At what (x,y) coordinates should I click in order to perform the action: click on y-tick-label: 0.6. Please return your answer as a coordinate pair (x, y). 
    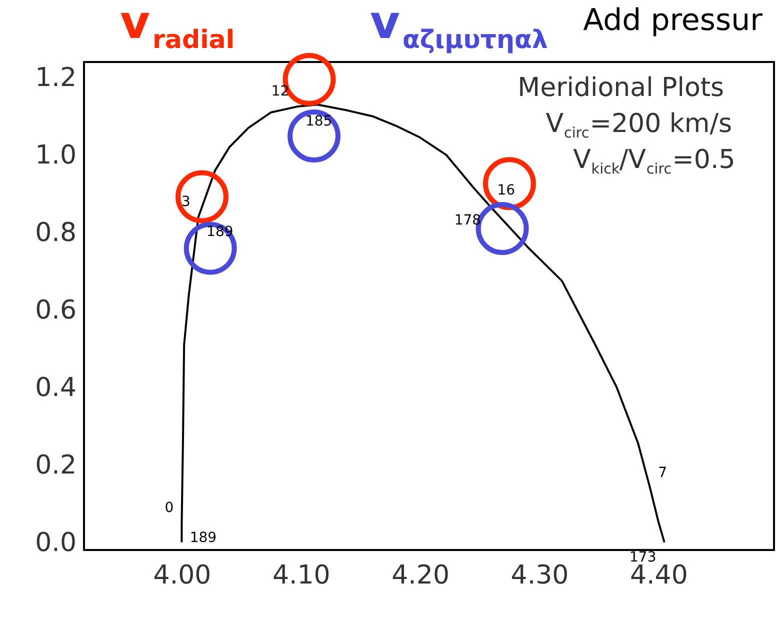
    Looking at the image, I should click on (55, 310).